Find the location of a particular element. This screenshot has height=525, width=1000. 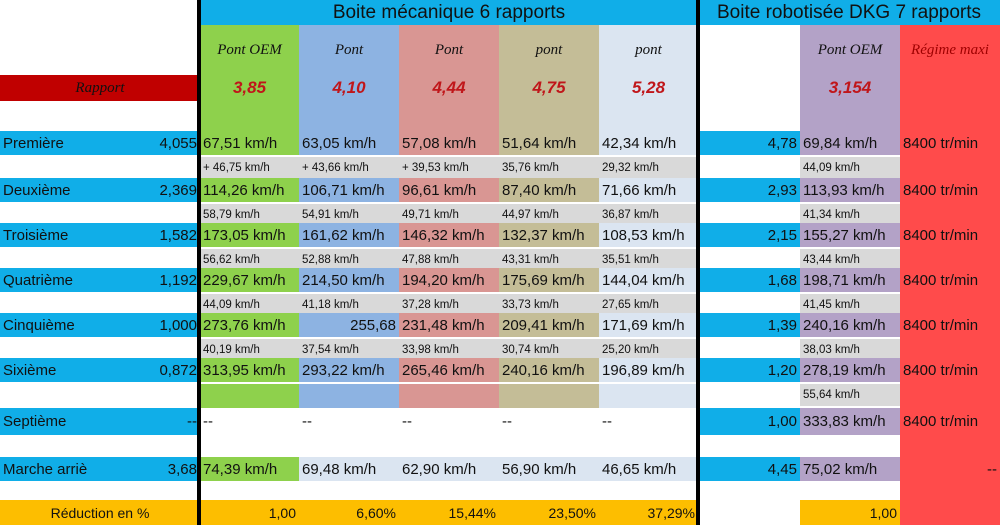

dkg-delta: 43,44 km/h is located at coordinates (850, 260).